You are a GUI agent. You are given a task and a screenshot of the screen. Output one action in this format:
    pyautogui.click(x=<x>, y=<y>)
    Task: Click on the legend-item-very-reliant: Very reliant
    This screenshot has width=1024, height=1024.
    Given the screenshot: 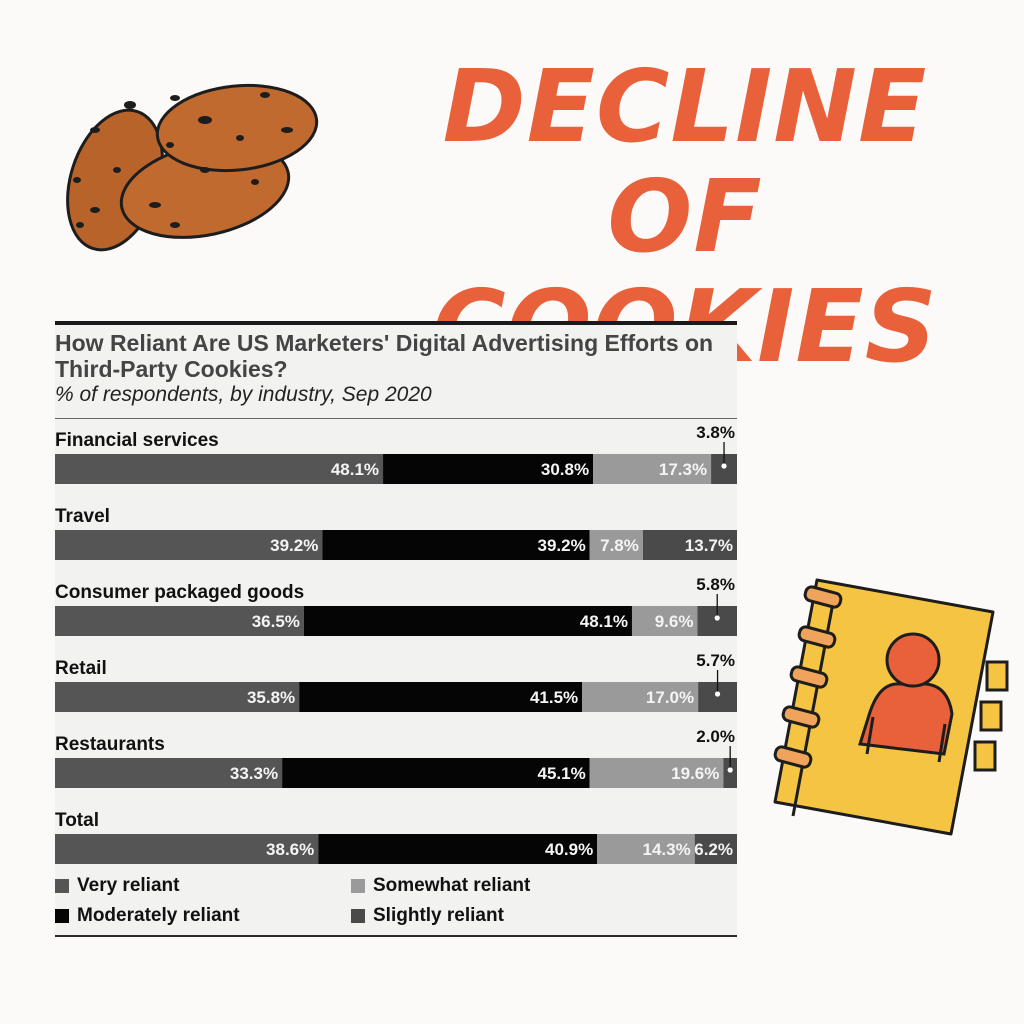 What is the action you would take?
    pyautogui.click(x=117, y=886)
    